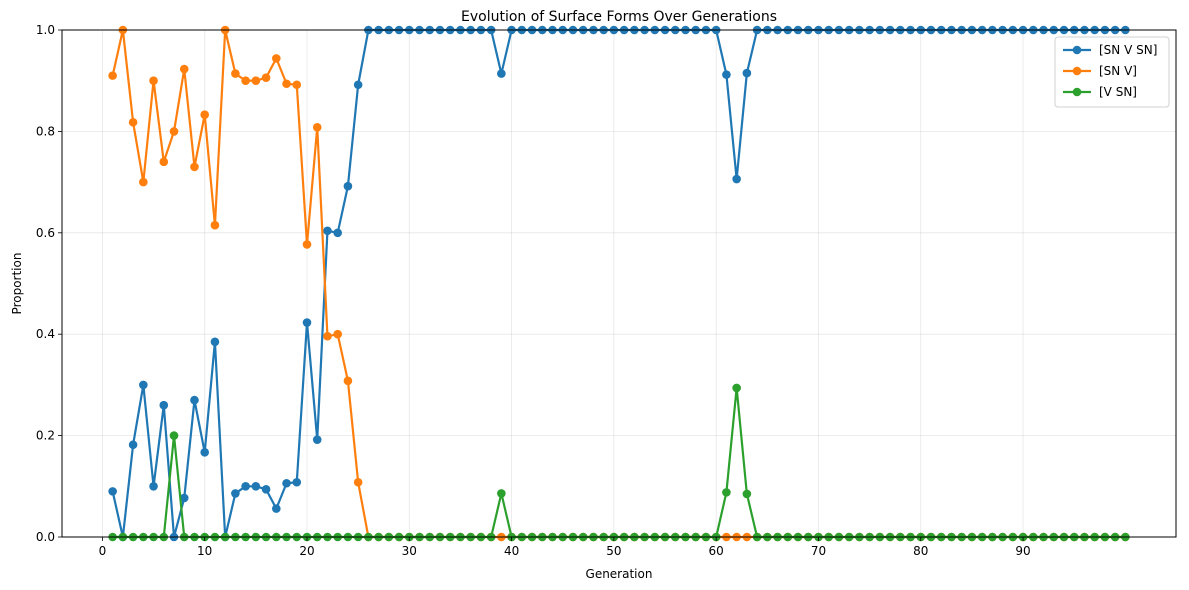 The height and width of the screenshot is (590, 1189). What do you see at coordinates (45, 233) in the screenshot?
I see `y-tick-label: 0.6` at bounding box center [45, 233].